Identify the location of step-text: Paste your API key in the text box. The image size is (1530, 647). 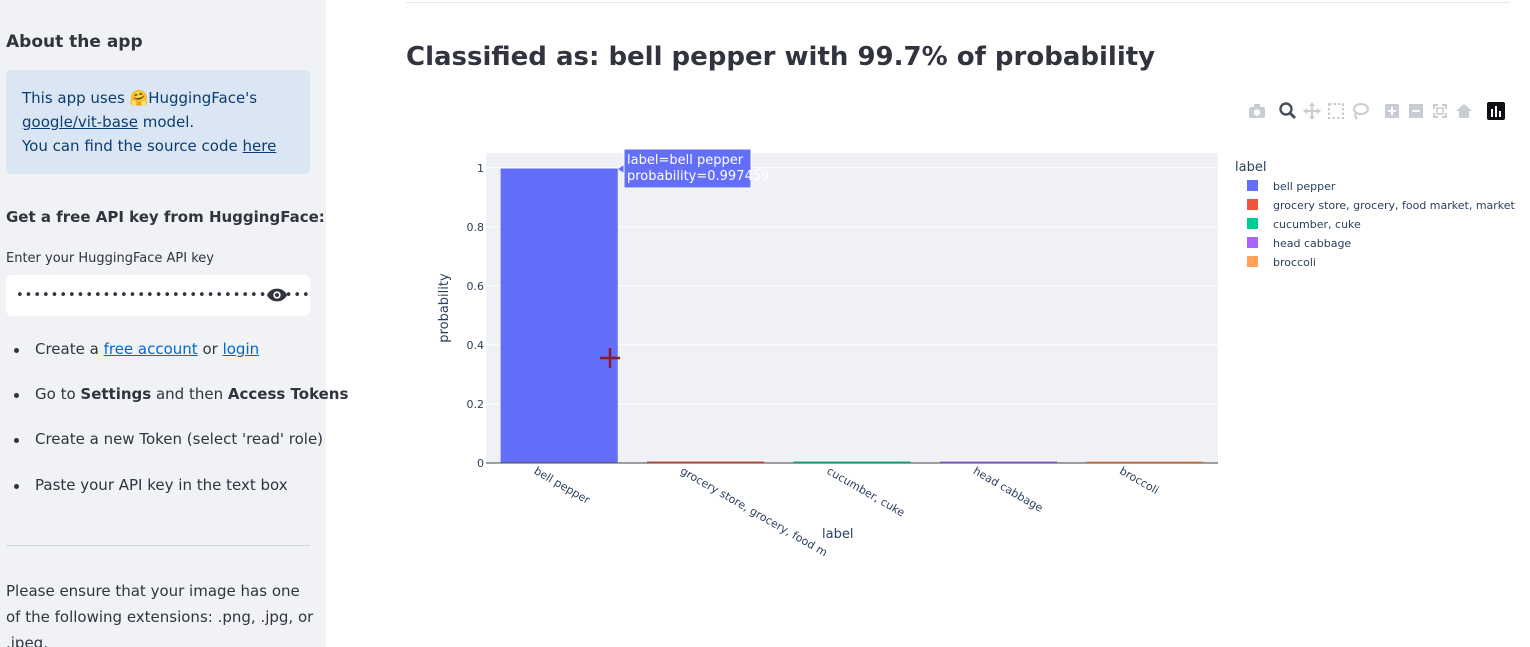
(161, 485).